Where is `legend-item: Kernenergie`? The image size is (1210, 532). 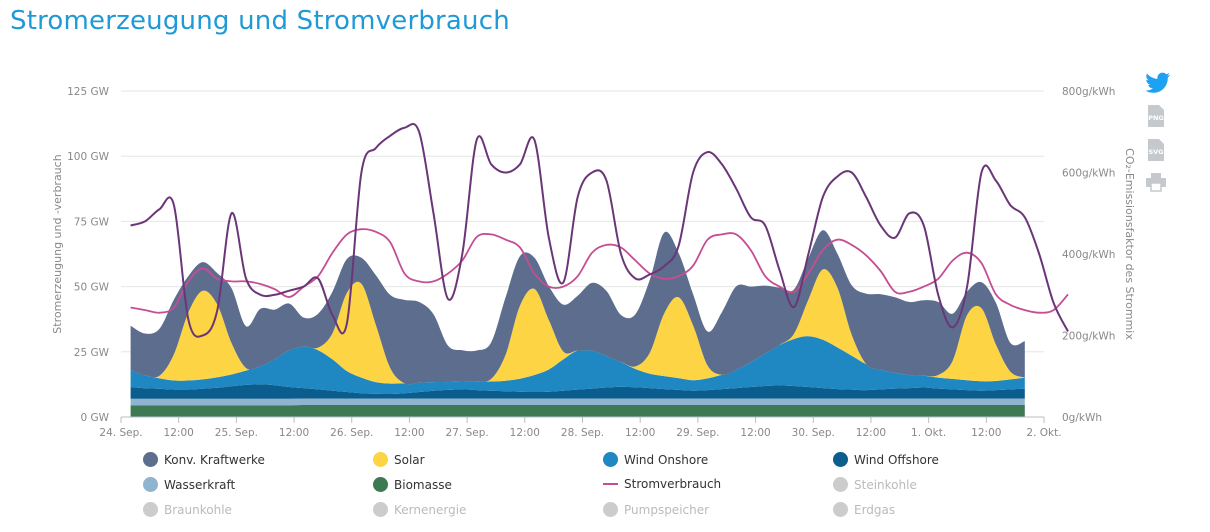
legend-item: Kernenergie is located at coordinates (419, 509).